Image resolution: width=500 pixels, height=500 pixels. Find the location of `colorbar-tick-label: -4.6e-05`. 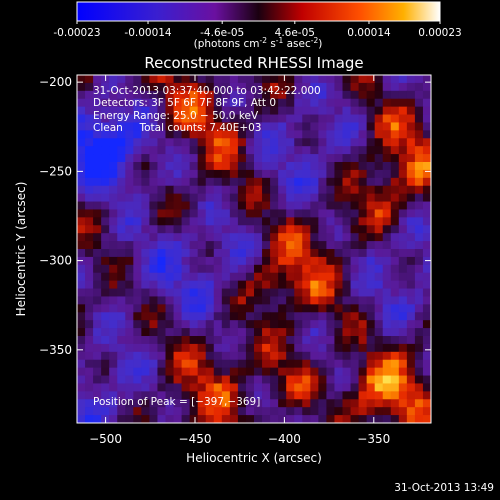

colorbar-tick-label: -4.6e-05 is located at coordinates (222, 33).